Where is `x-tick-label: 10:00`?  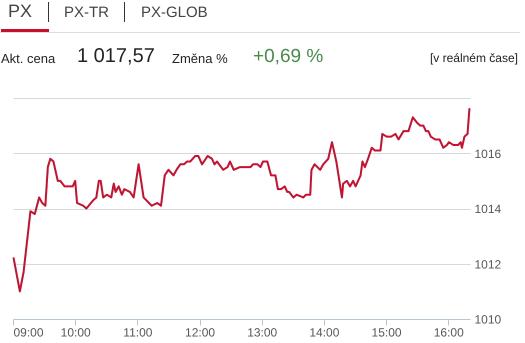 x-tick-label: 10:00 is located at coordinates (76, 333).